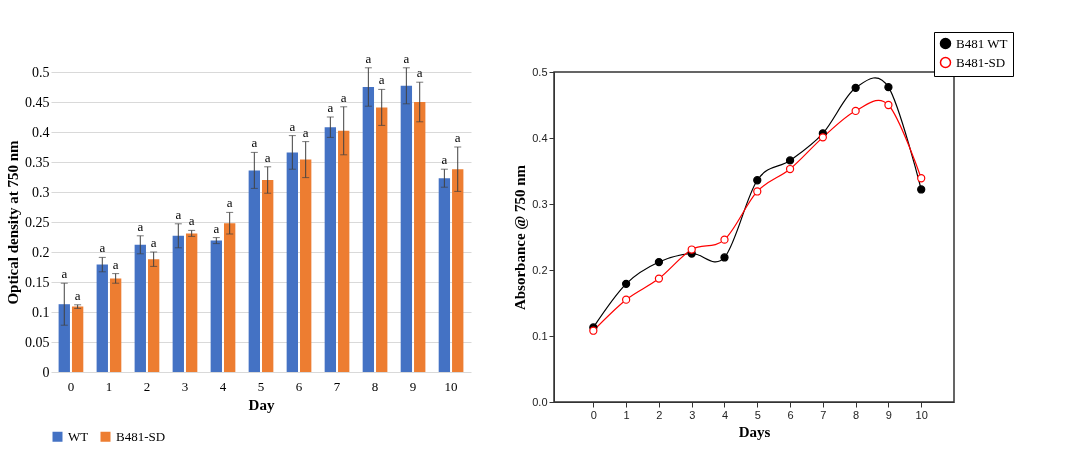 Image resolution: width=1067 pixels, height=451 pixels. Describe the element at coordinates (982, 43) in the screenshot. I see `legend-label: B481 WT` at that location.